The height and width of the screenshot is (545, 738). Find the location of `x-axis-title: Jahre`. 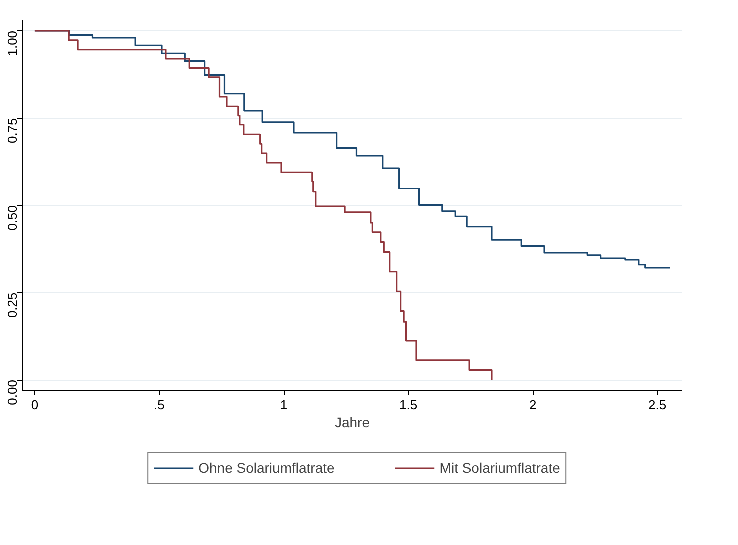

x-axis-title: Jahre is located at coordinates (352, 422).